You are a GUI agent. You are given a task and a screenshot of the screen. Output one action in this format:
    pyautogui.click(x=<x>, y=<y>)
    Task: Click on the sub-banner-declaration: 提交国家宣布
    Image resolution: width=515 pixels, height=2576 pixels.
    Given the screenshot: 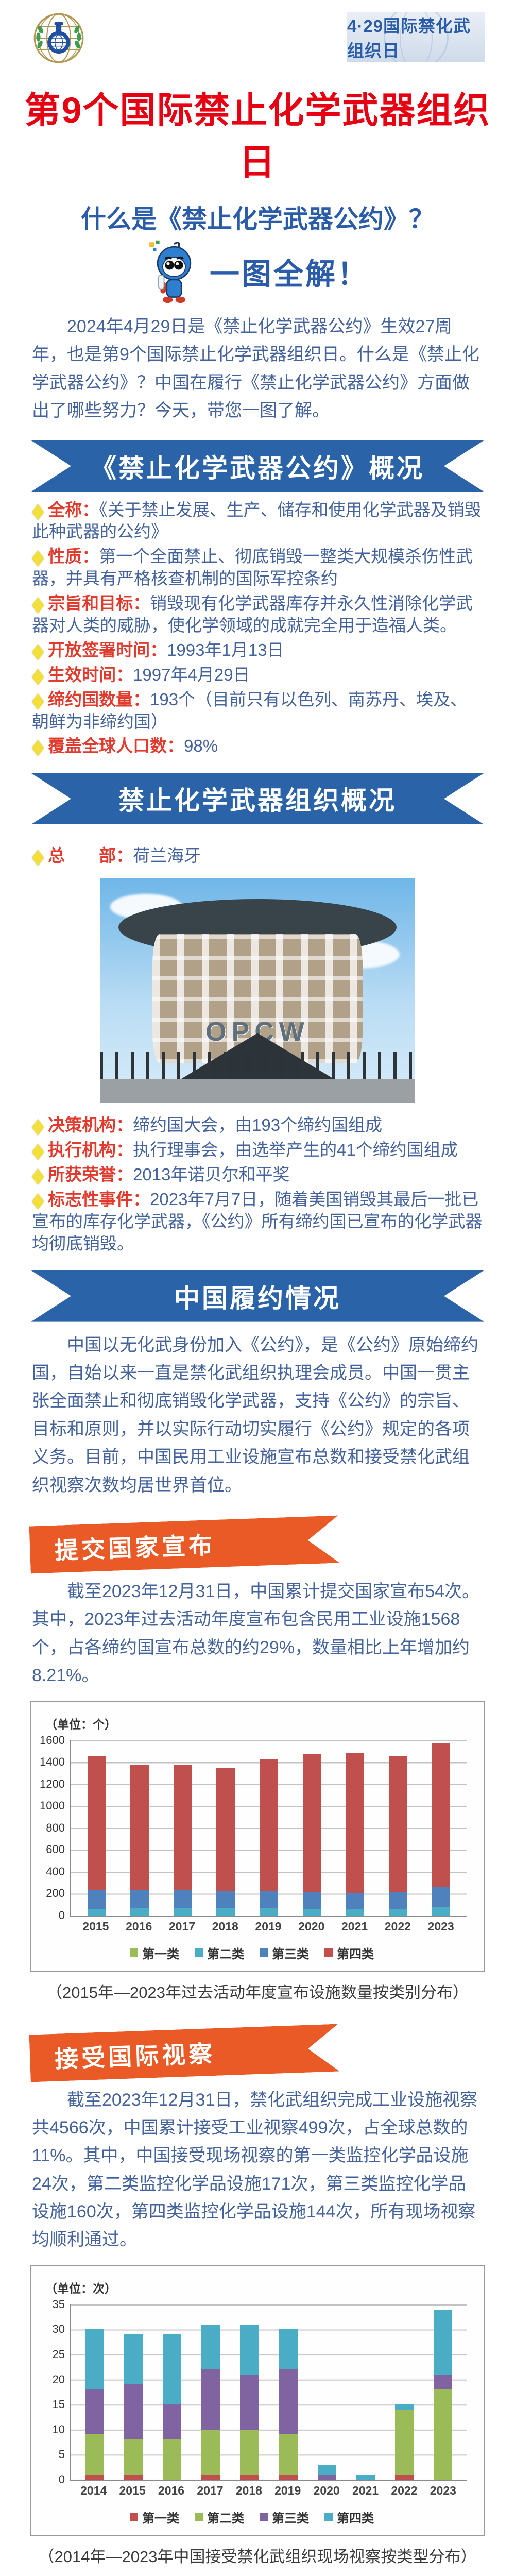 What is the action you would take?
    pyautogui.click(x=184, y=1544)
    